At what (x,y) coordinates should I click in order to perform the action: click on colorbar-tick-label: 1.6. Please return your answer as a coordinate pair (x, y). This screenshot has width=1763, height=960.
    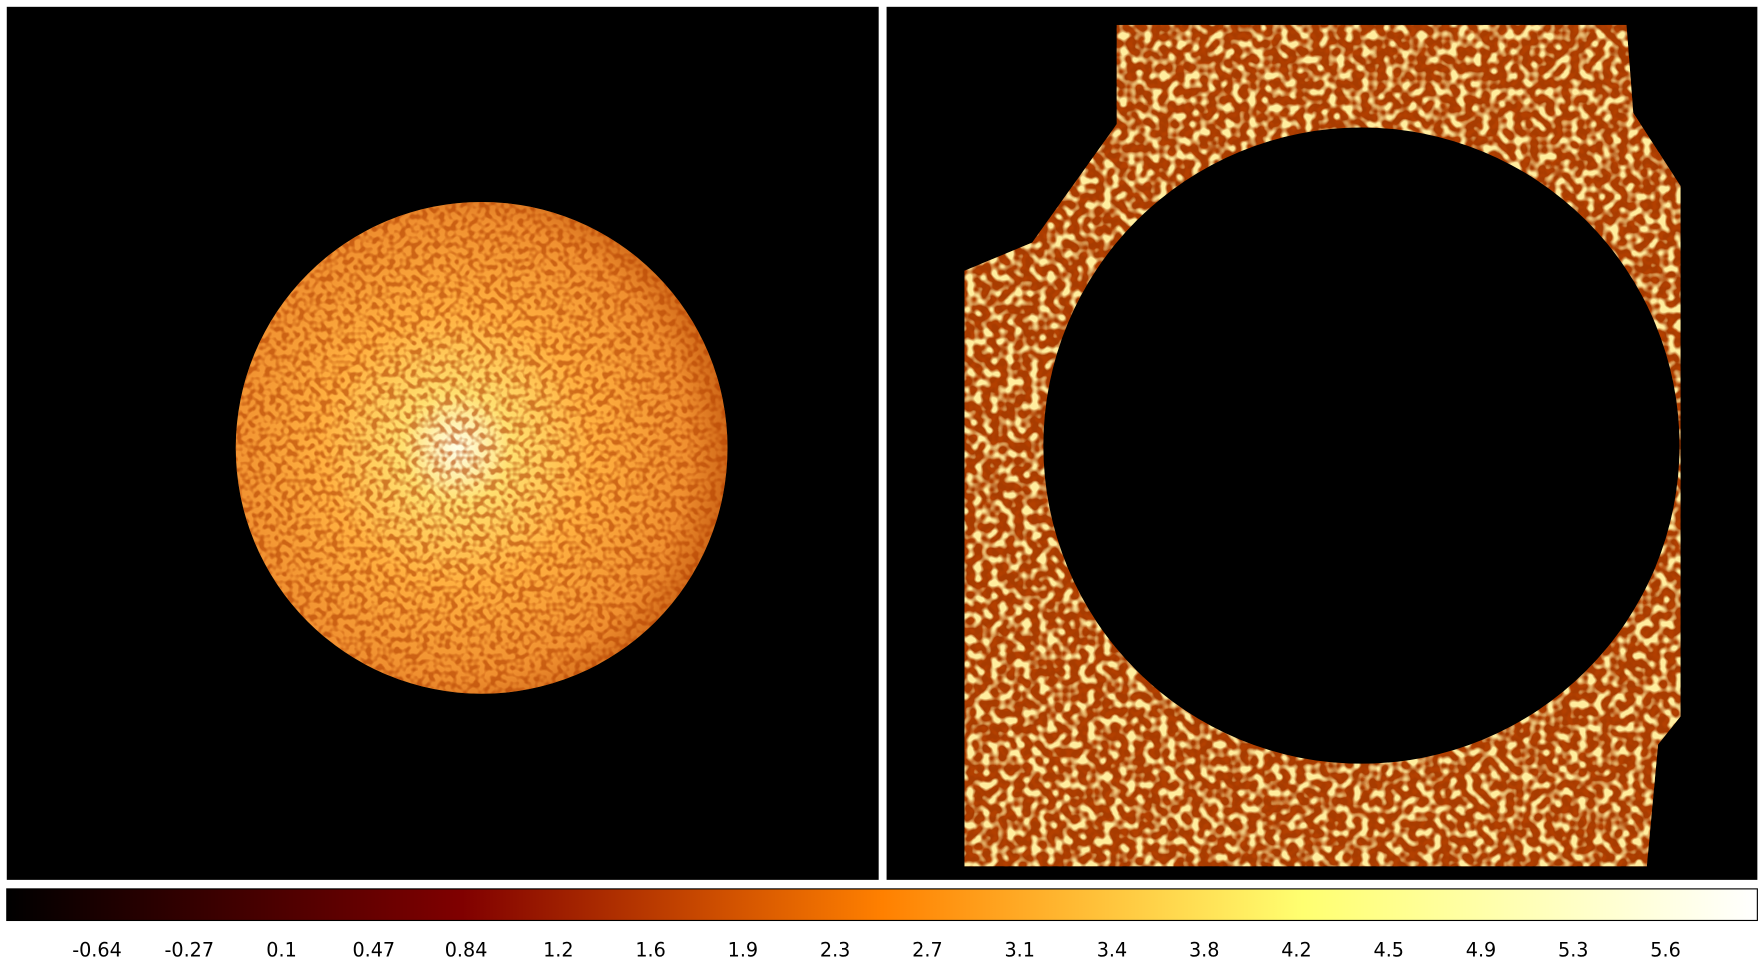
    Looking at the image, I should click on (650, 949).